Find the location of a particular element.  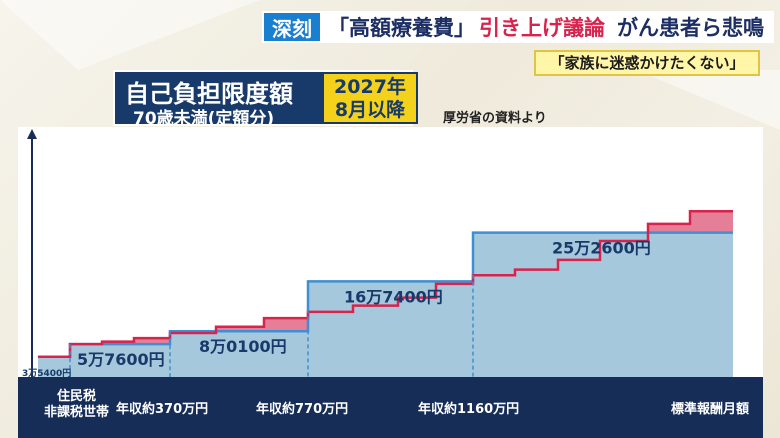

date-month: 8月以降 is located at coordinates (370, 110).